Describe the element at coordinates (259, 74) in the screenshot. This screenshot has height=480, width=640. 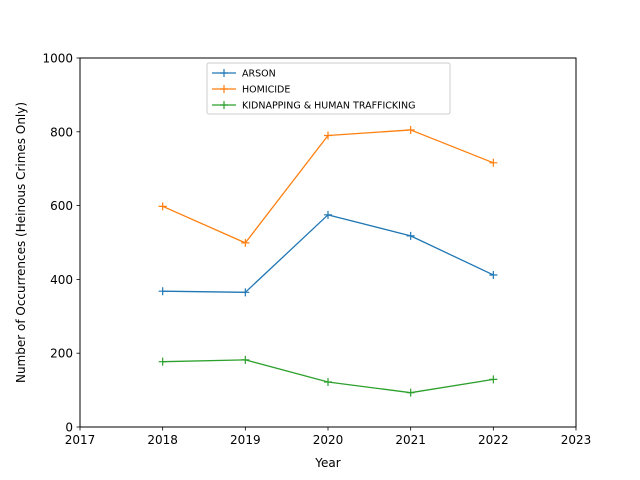
I see `legend-label: ARSON` at that location.